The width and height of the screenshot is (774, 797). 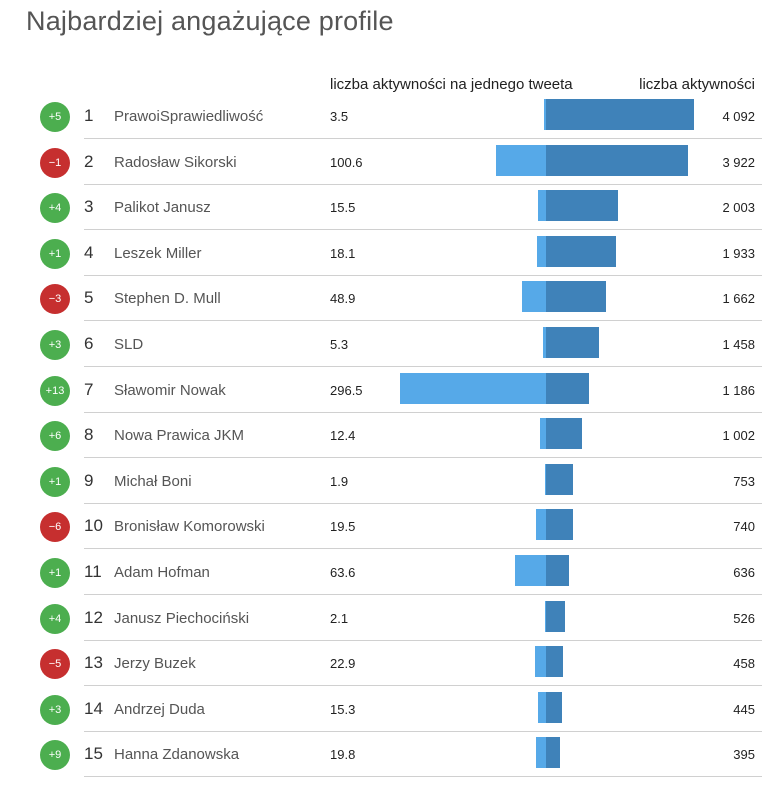 I want to click on table-row: +1 9 Michał Boni 1.9 753, so click(x=387, y=481).